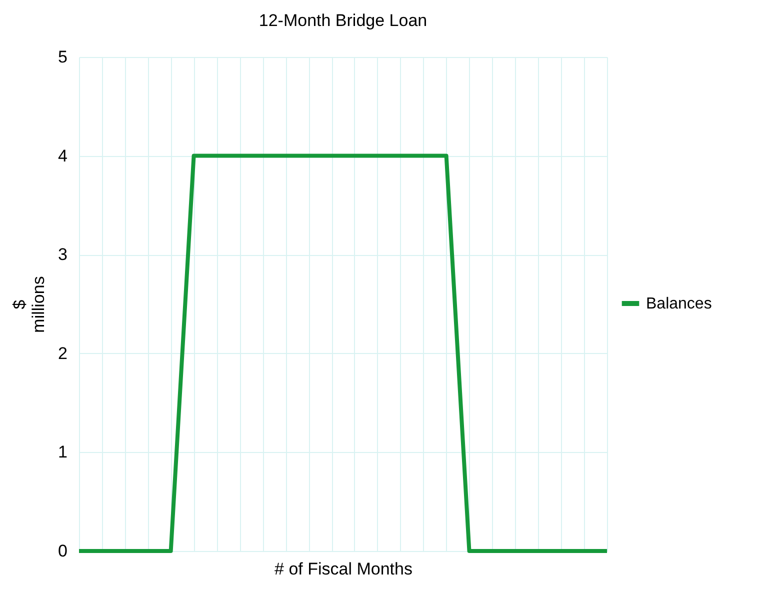 The image size is (775, 614). What do you see at coordinates (343, 20) in the screenshot?
I see `chart-title: 12-Month Bridge Loan` at bounding box center [343, 20].